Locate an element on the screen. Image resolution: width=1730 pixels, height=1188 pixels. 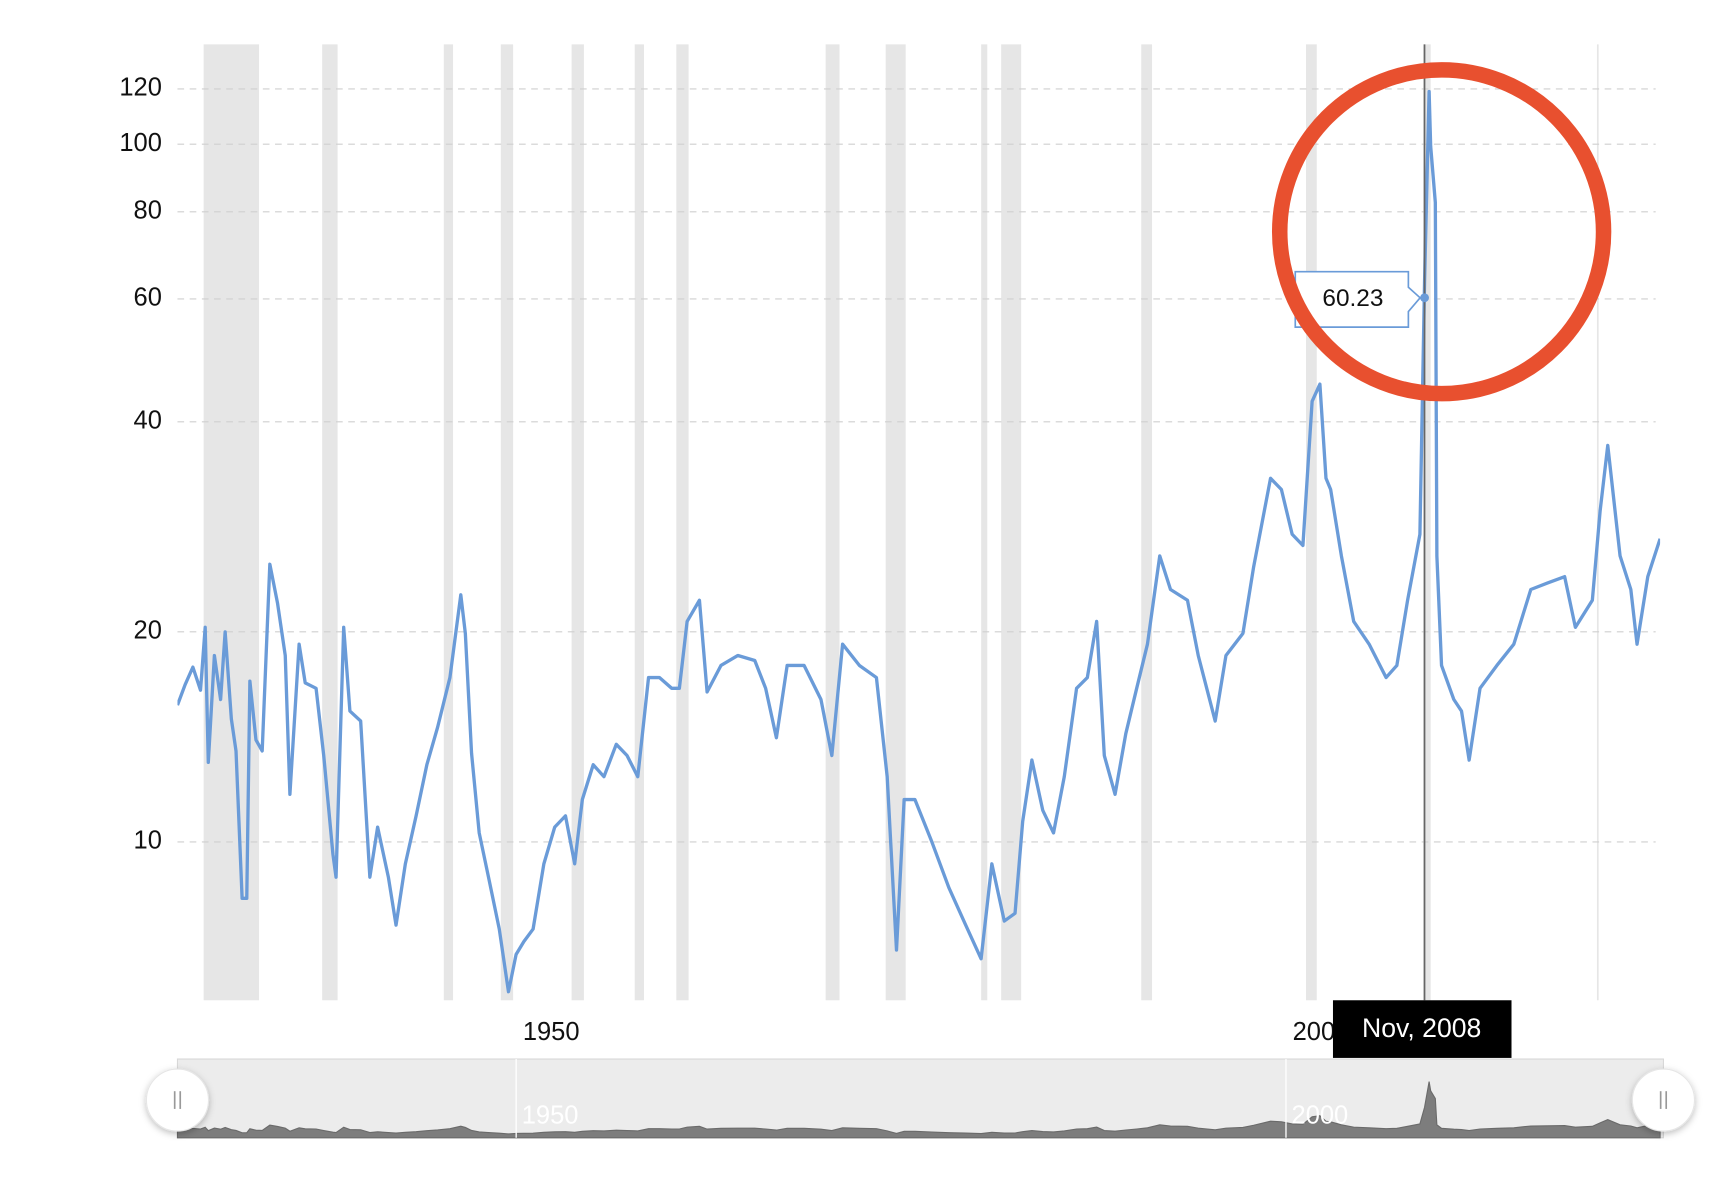
y-tick-label: 60 is located at coordinates (148, 298).